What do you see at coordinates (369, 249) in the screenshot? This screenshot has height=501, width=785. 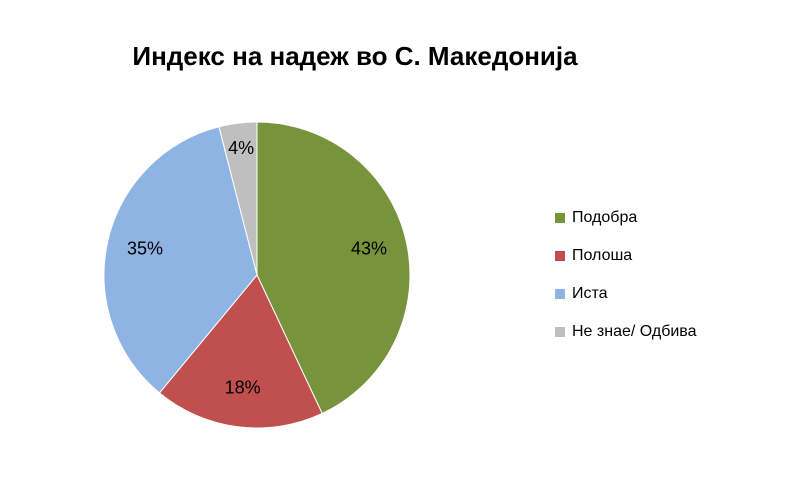 I see `data-label: 43%` at bounding box center [369, 249].